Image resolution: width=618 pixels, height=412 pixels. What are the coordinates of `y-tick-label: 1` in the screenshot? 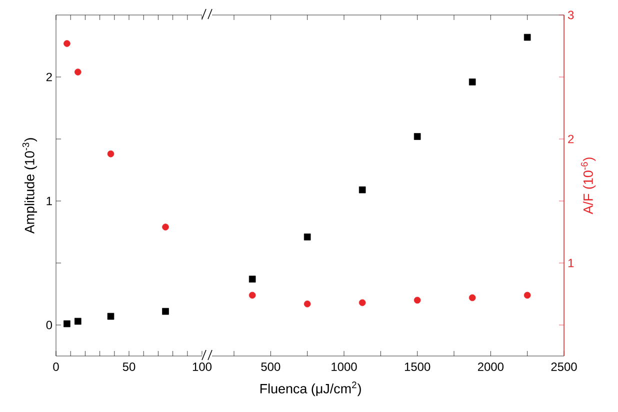 It's located at (49, 201).